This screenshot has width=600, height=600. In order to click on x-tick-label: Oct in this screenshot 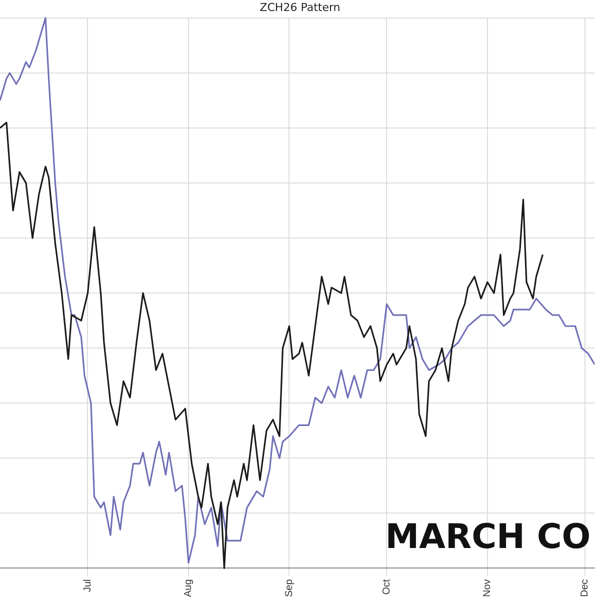, I will do `click(386, 586)`.